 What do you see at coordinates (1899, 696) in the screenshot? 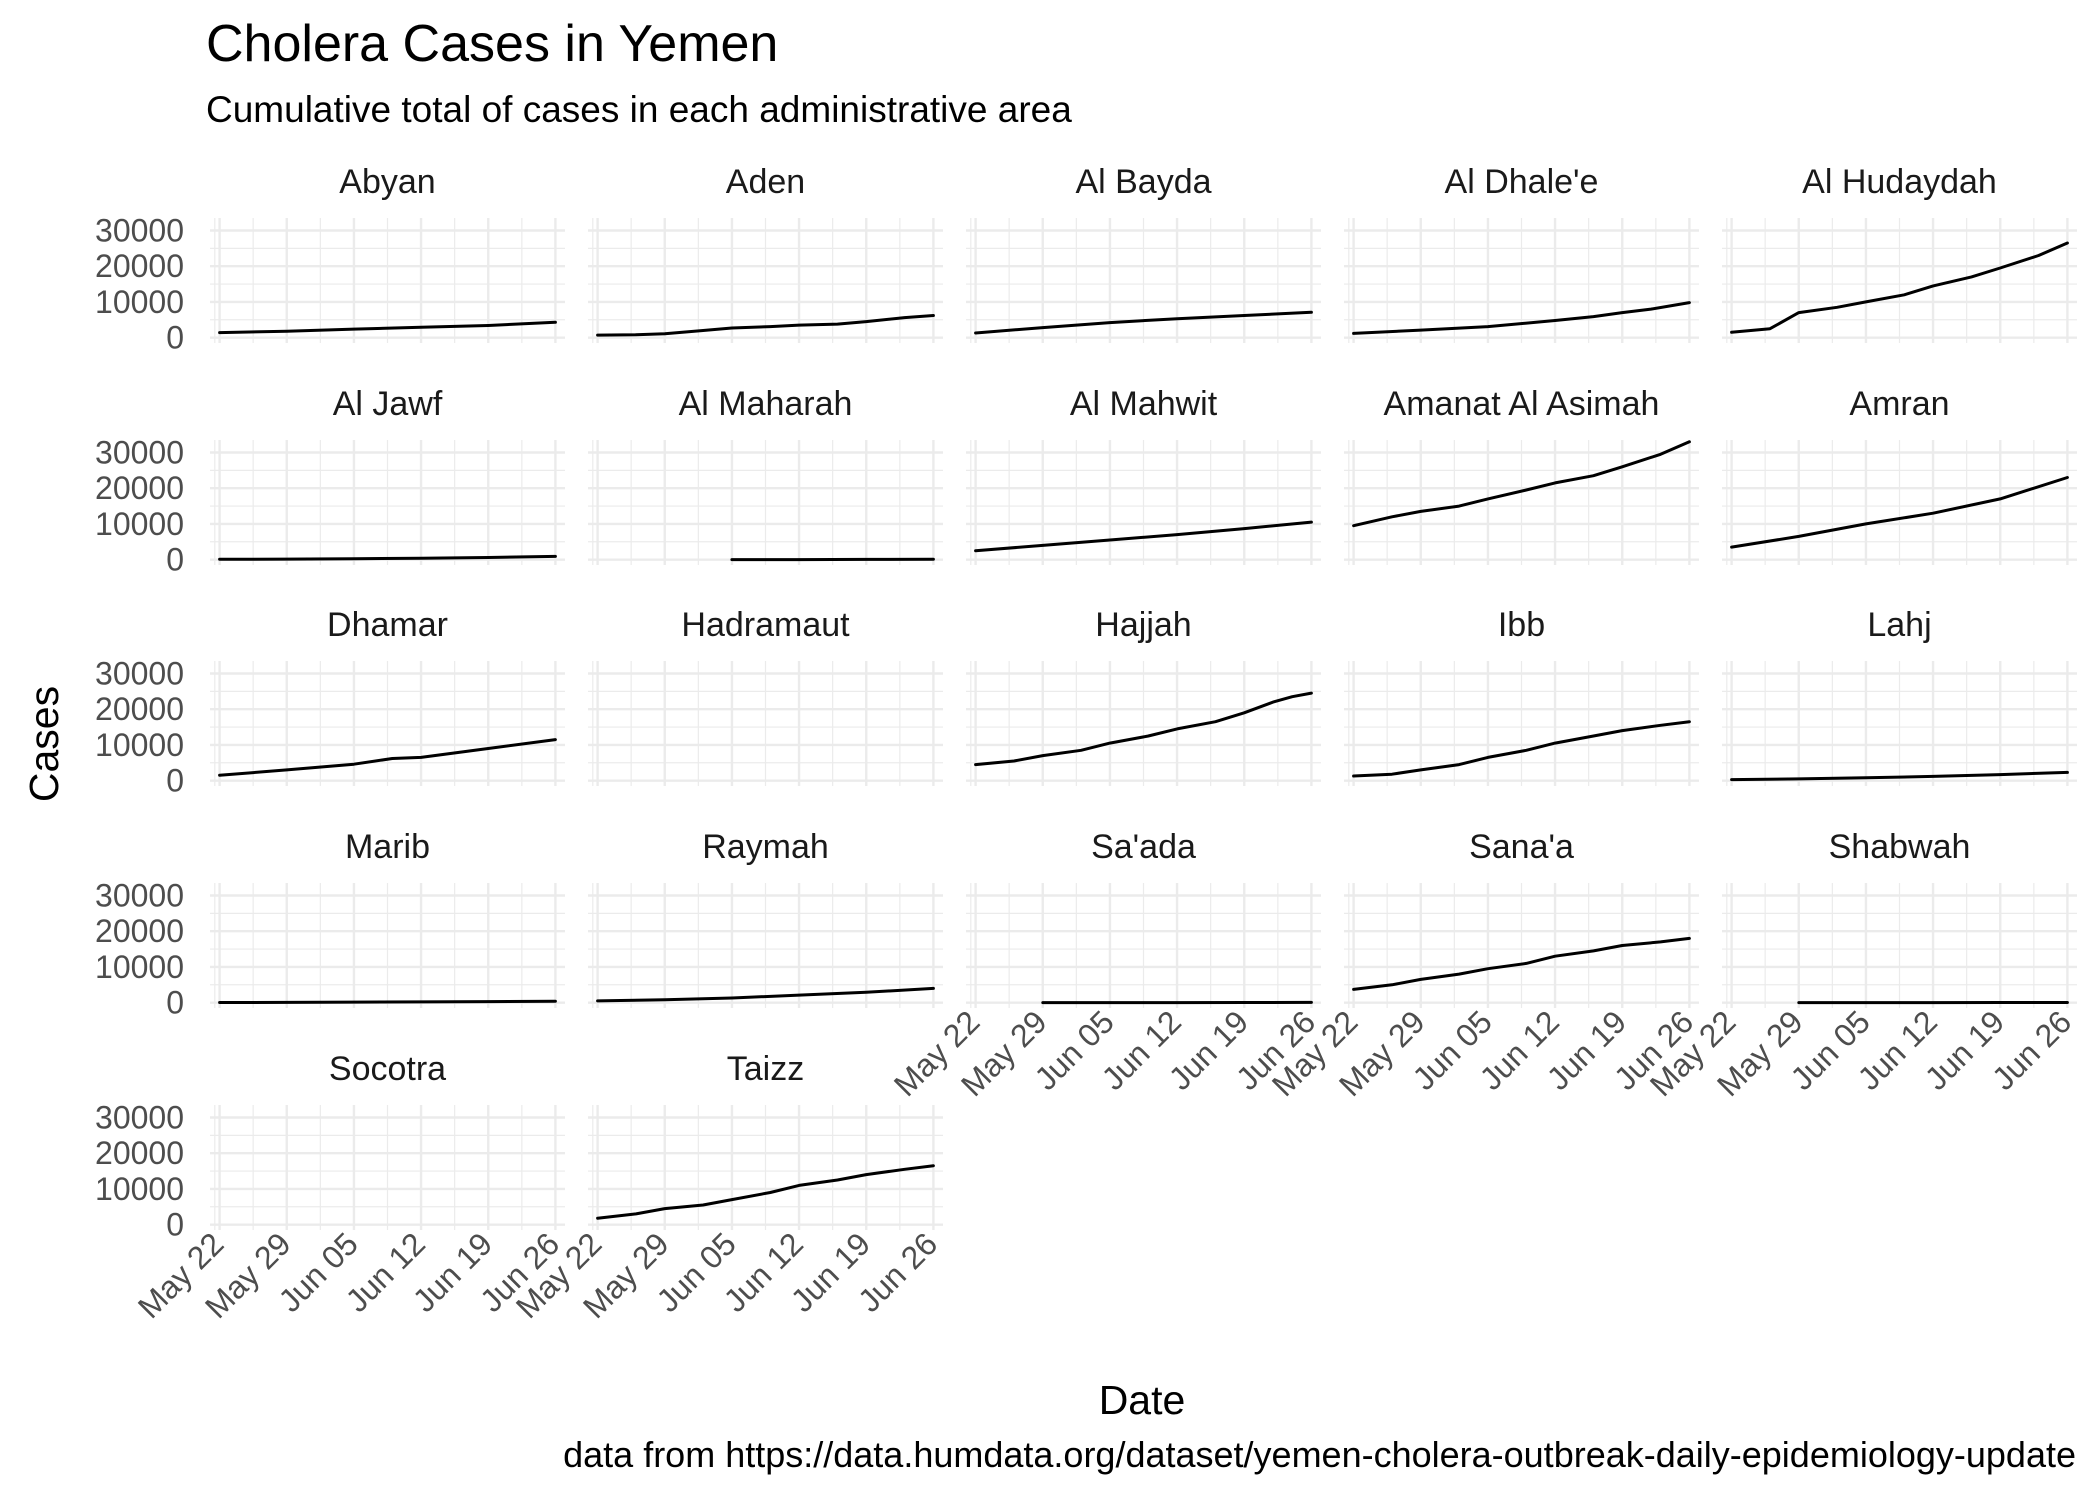
I see `panel-lahj: Lahj` at bounding box center [1899, 696].